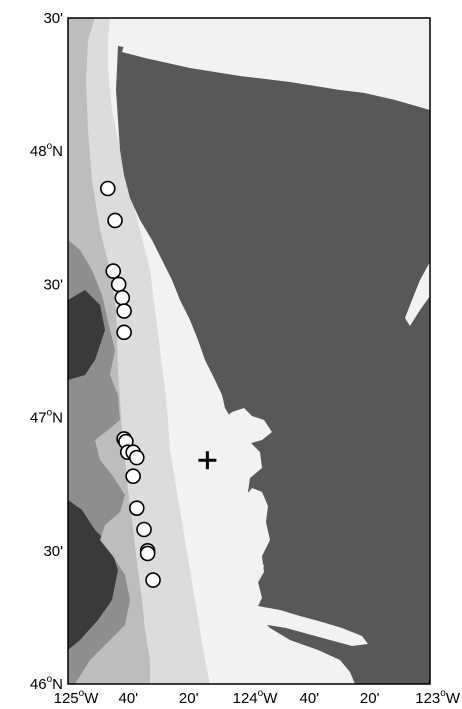 The image size is (462, 709). What do you see at coordinates (417, 294) in the screenshot?
I see `puget-sound-water` at bounding box center [417, 294].